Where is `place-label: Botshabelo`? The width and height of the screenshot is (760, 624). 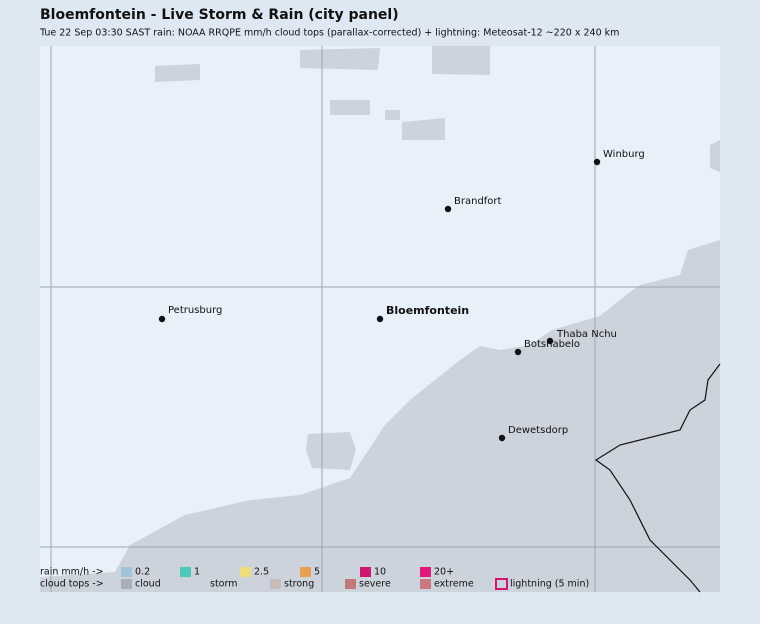
place-label: Botshabelo is located at coordinates (552, 344).